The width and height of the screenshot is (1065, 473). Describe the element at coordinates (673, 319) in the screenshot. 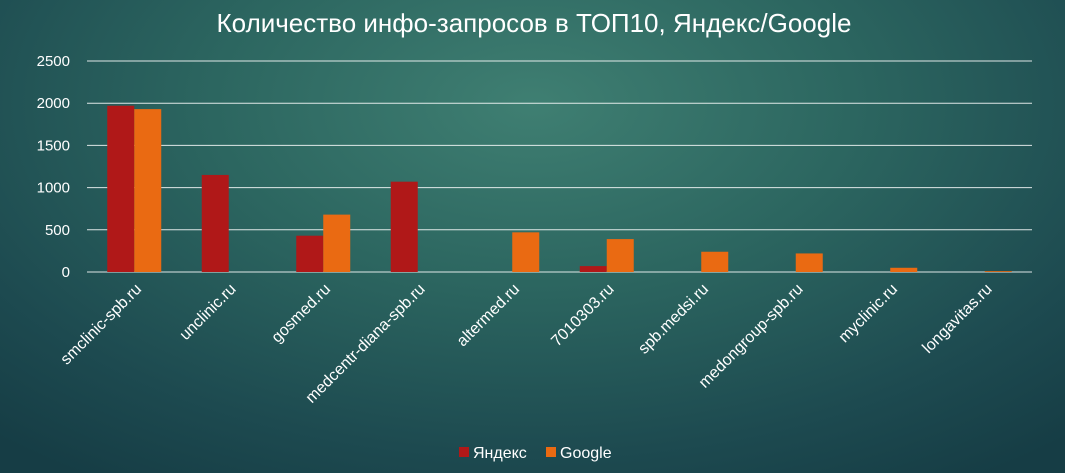

I see `x-tick-label: spb.medsi.ru` at that location.